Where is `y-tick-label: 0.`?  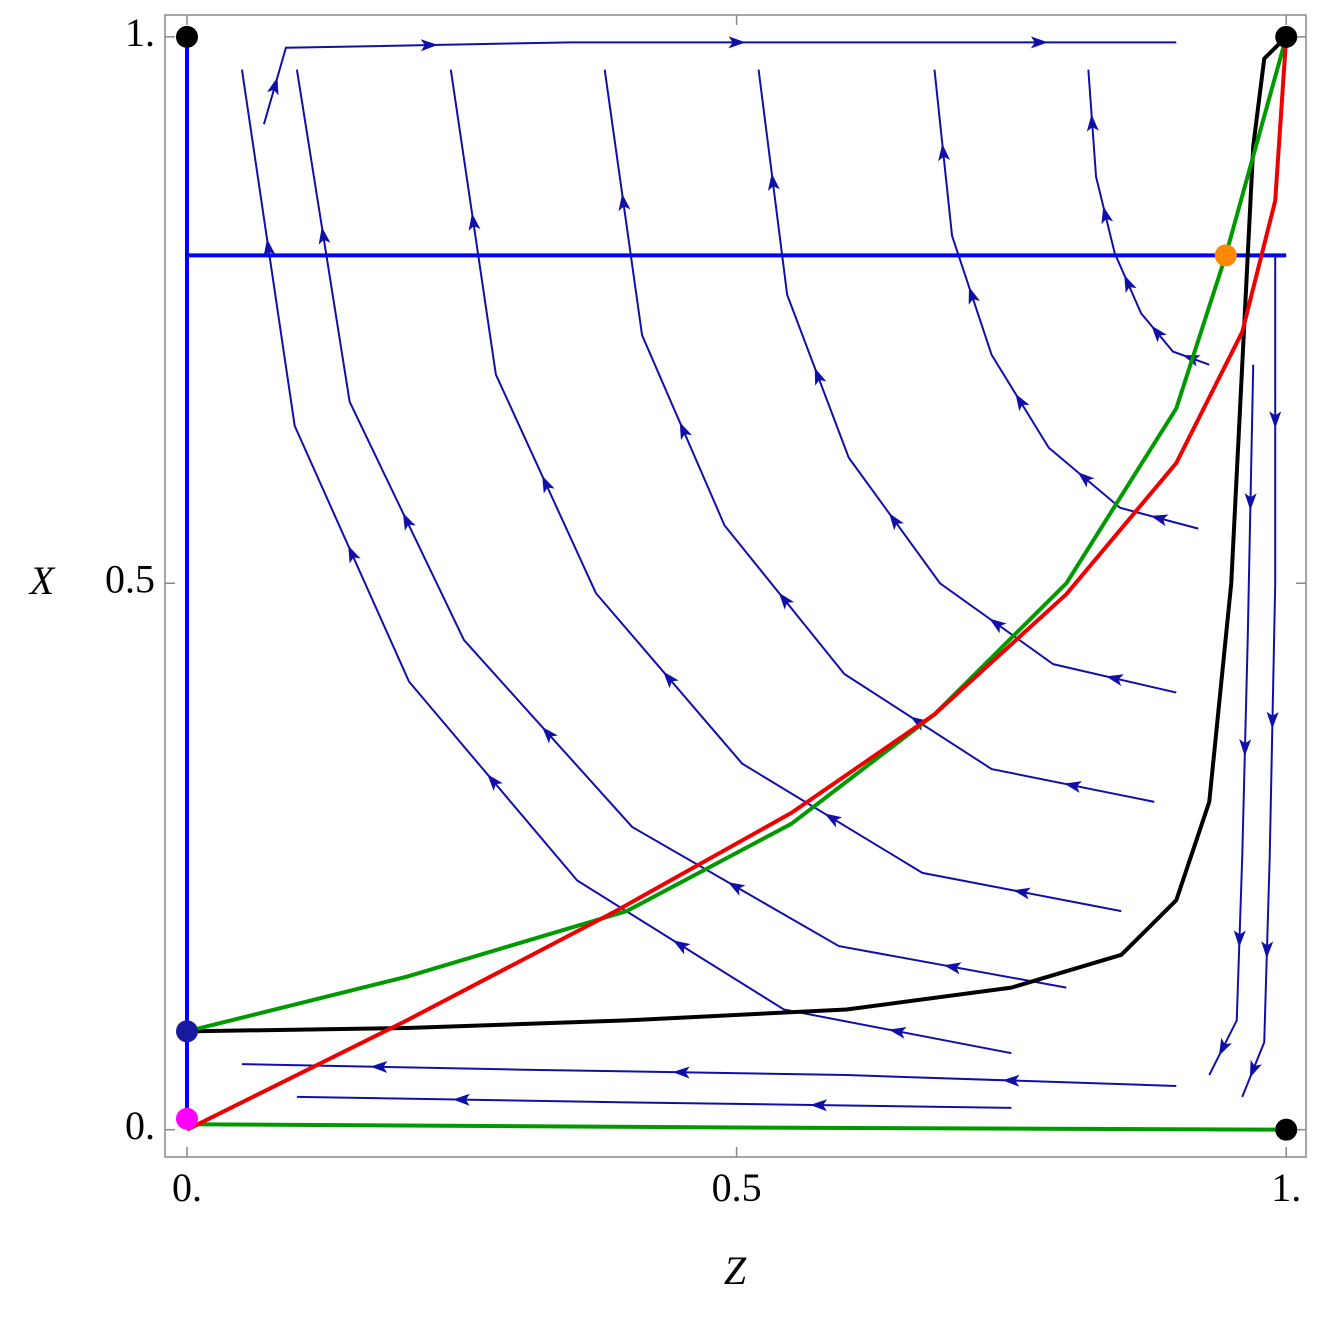 y-tick-label: 0. is located at coordinates (140, 1125).